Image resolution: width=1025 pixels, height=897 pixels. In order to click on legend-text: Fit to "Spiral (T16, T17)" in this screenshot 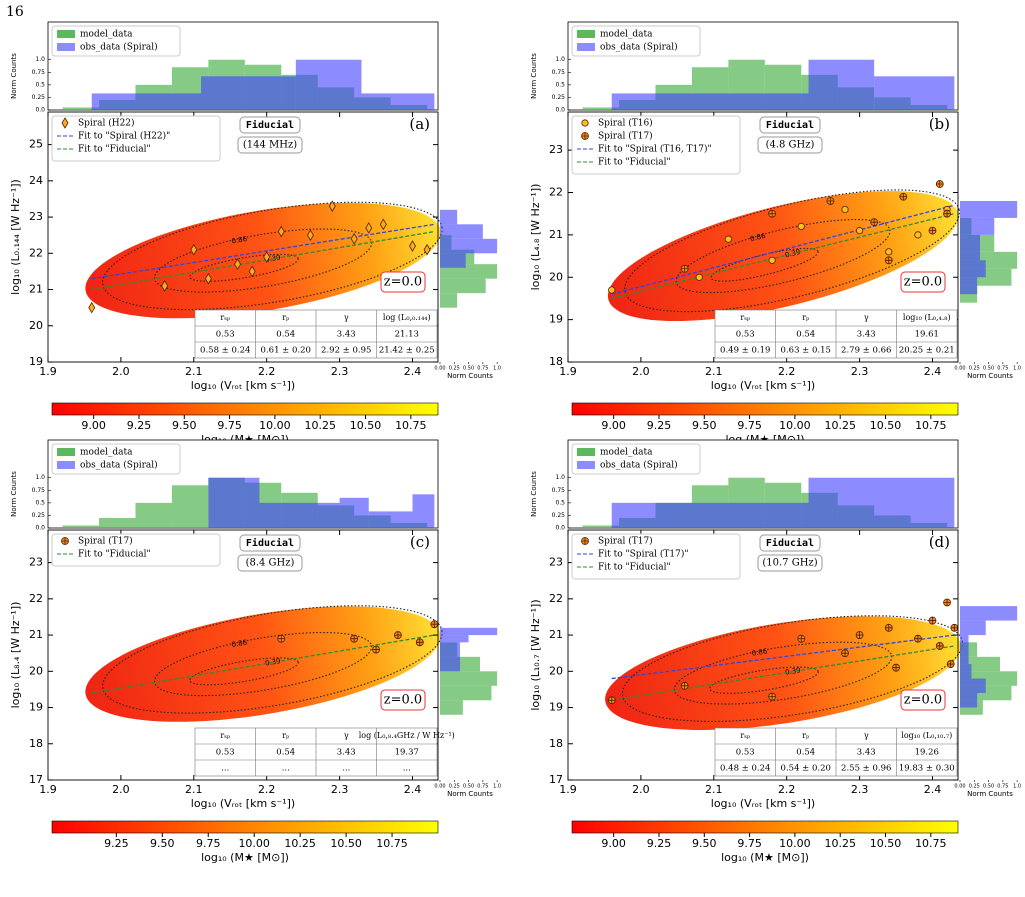, I will do `click(655, 149)`.